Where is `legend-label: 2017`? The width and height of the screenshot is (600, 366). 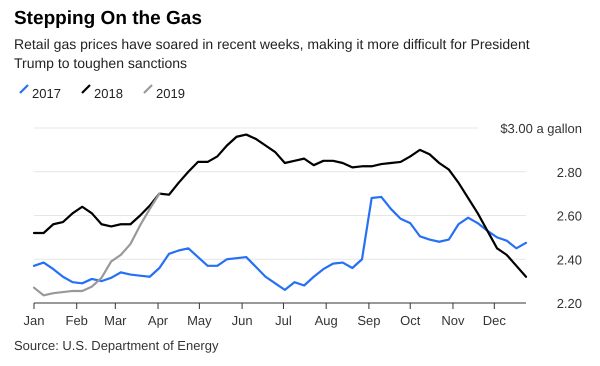
legend-label: 2017 is located at coordinates (46, 93).